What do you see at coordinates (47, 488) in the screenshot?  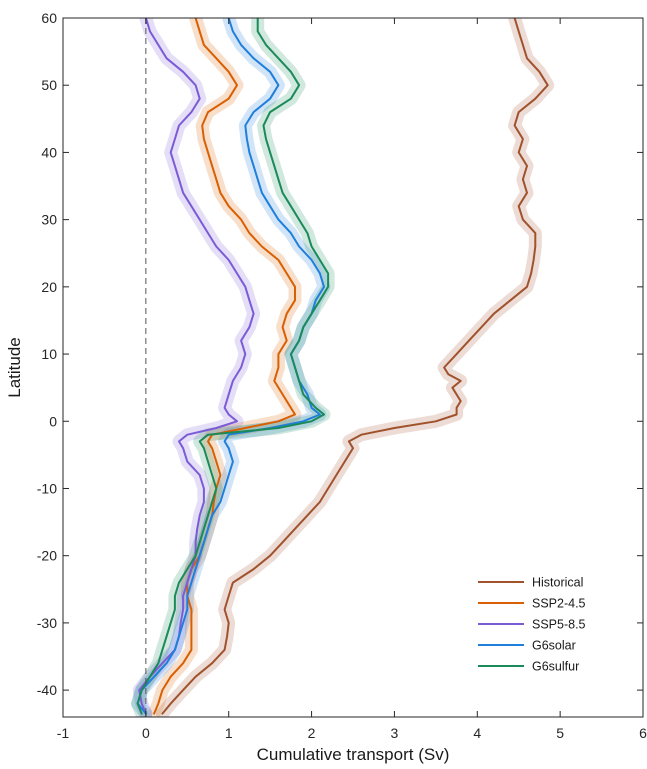 I see `y-tick-label: -10` at bounding box center [47, 488].